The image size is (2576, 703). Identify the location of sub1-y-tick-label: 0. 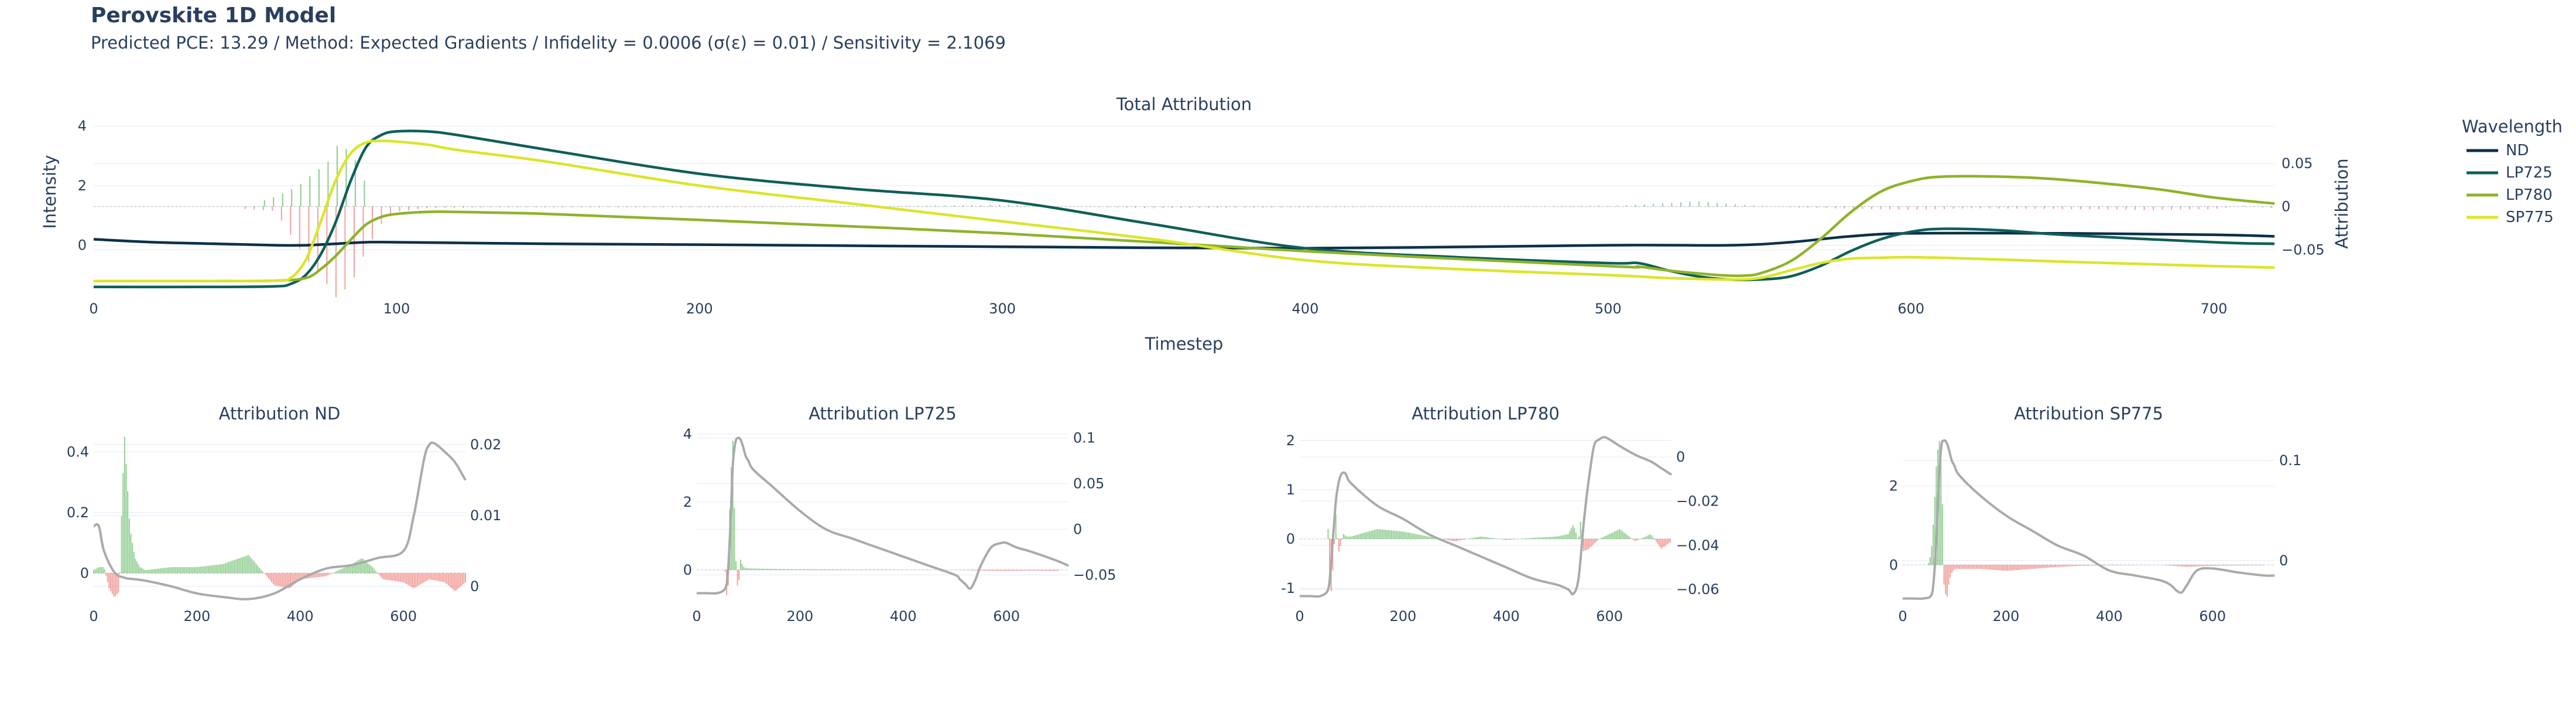
(84, 573).